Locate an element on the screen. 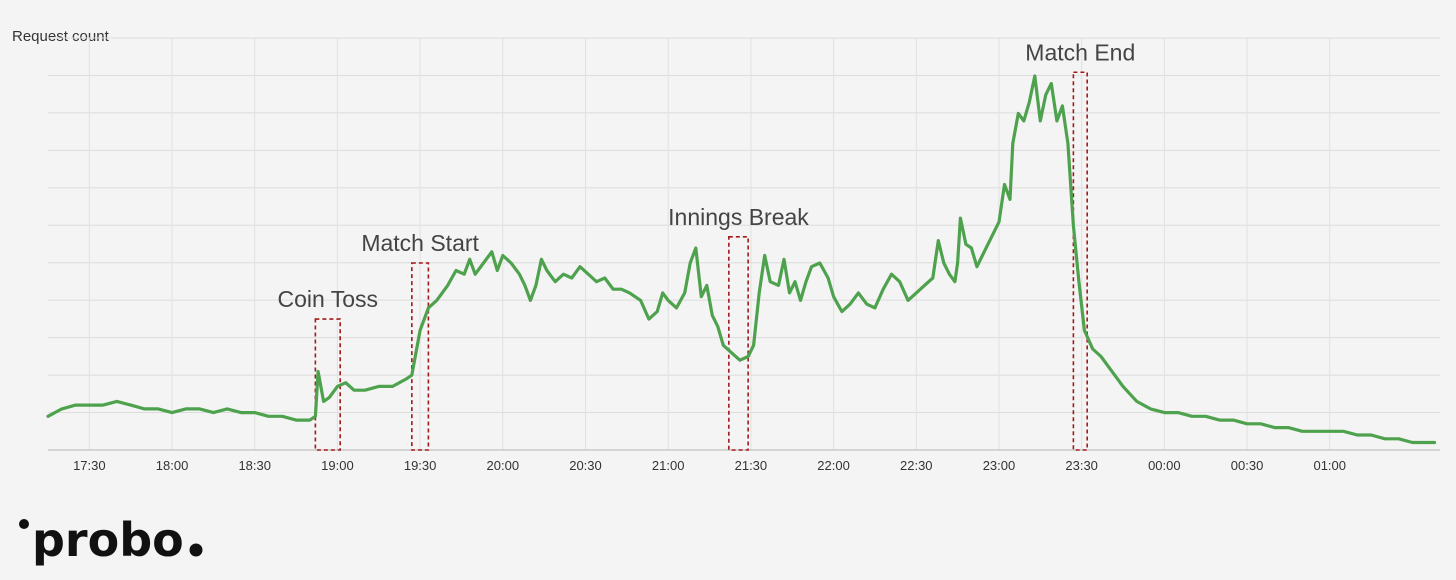 Image resolution: width=1456 pixels, height=580 pixels. x-tick-label: 21:30 is located at coordinates (751, 465).